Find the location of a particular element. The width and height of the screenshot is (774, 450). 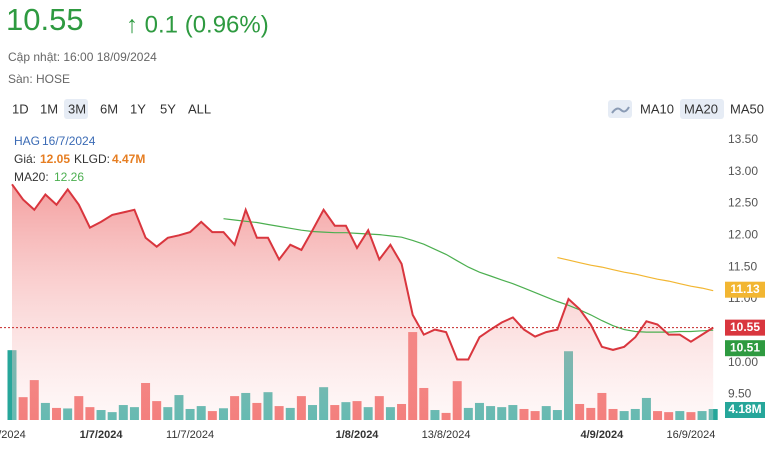

y-tick-label: 13.00 is located at coordinates (743, 171).